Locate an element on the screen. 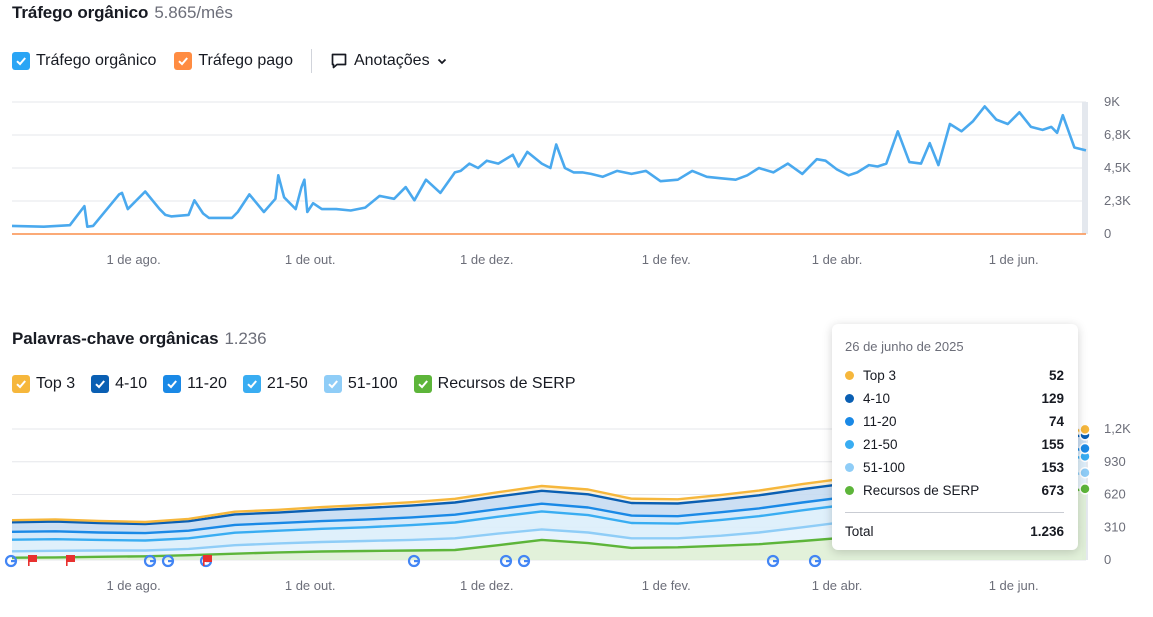 The height and width of the screenshot is (617, 1153). tooltip-row-value: 155 is located at coordinates (1052, 444).